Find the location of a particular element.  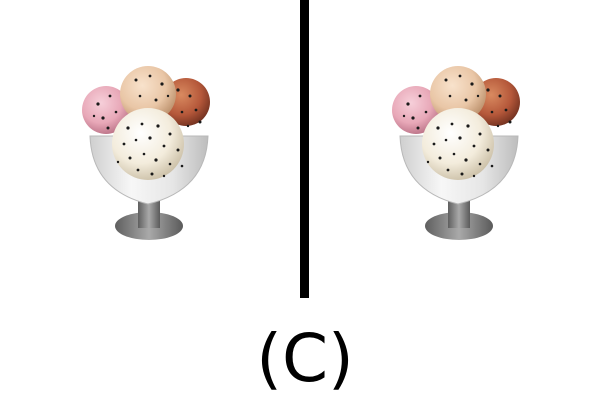

vertical-divider is located at coordinates (304, 149).